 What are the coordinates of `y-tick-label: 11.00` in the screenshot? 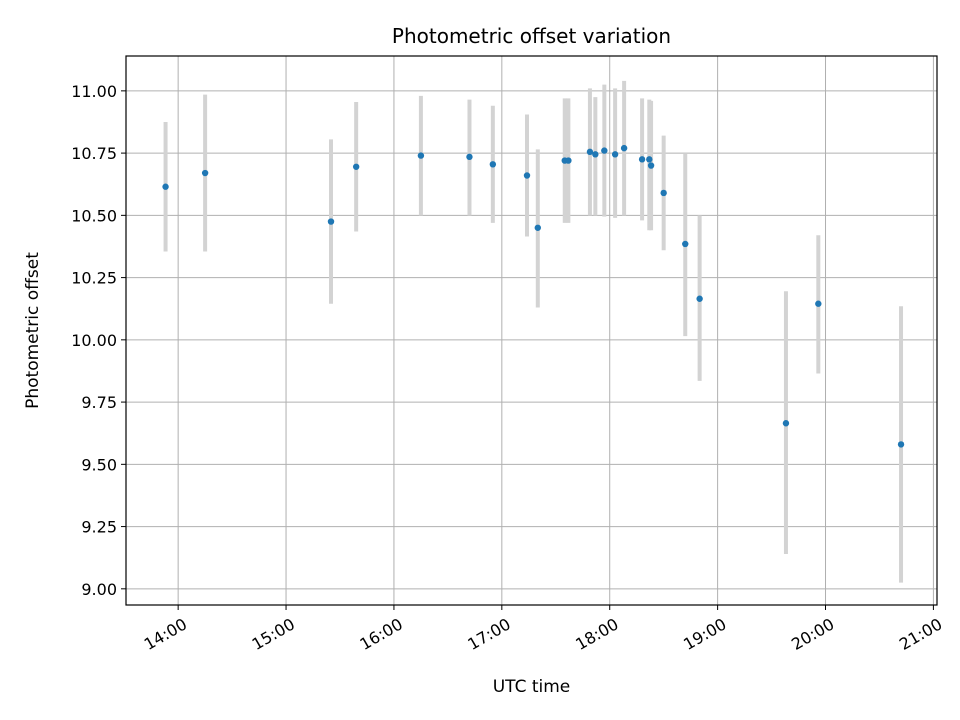 It's located at (94, 91).